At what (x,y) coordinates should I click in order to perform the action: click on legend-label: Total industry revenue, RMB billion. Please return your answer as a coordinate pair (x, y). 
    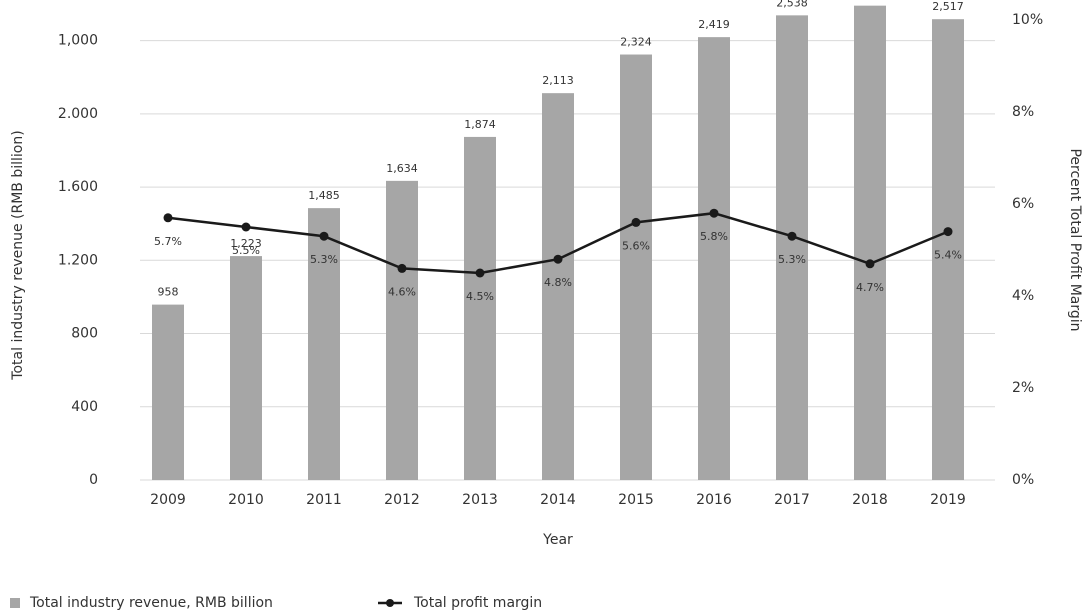
    Looking at the image, I should click on (151, 603).